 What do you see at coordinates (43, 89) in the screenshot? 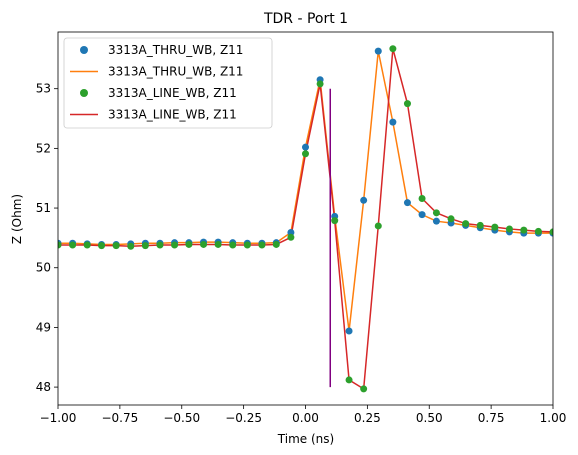
I see `y-tick-label: 53` at bounding box center [43, 89].